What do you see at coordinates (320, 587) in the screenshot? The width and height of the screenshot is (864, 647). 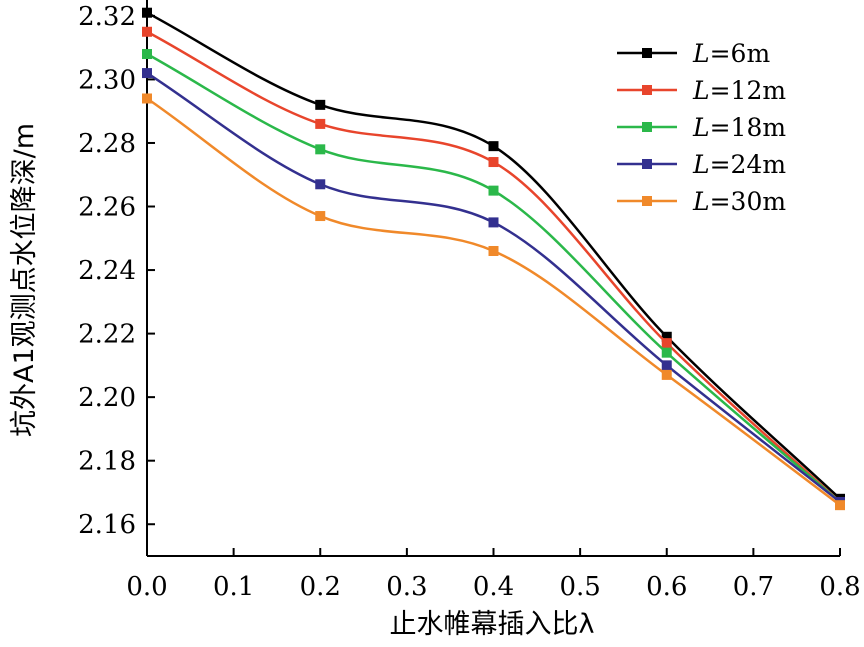 I see `x-tick-label: 0.2` at bounding box center [320, 587].